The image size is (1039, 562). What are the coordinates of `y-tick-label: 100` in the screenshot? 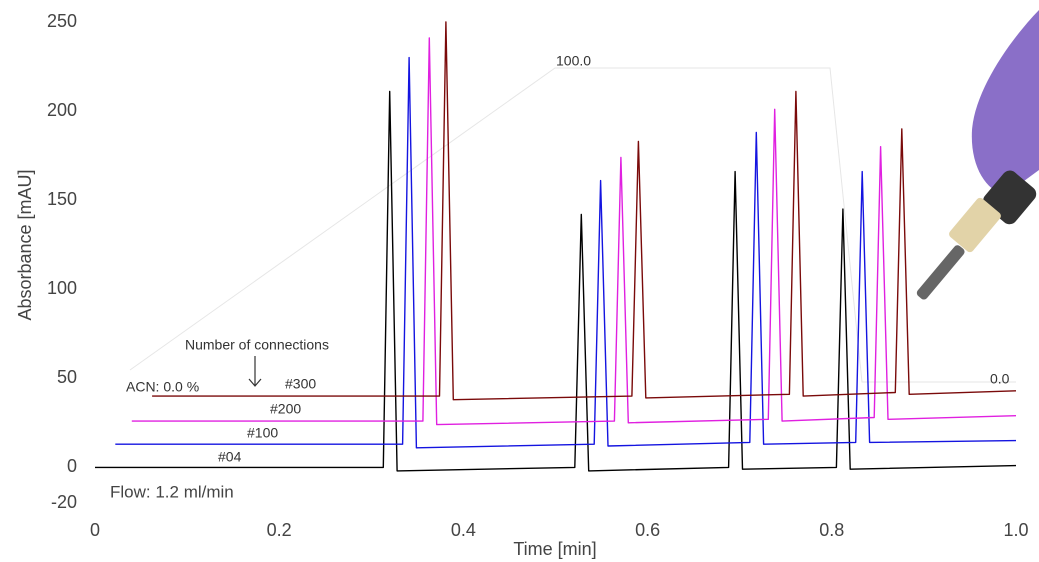 It's located at (62, 288).